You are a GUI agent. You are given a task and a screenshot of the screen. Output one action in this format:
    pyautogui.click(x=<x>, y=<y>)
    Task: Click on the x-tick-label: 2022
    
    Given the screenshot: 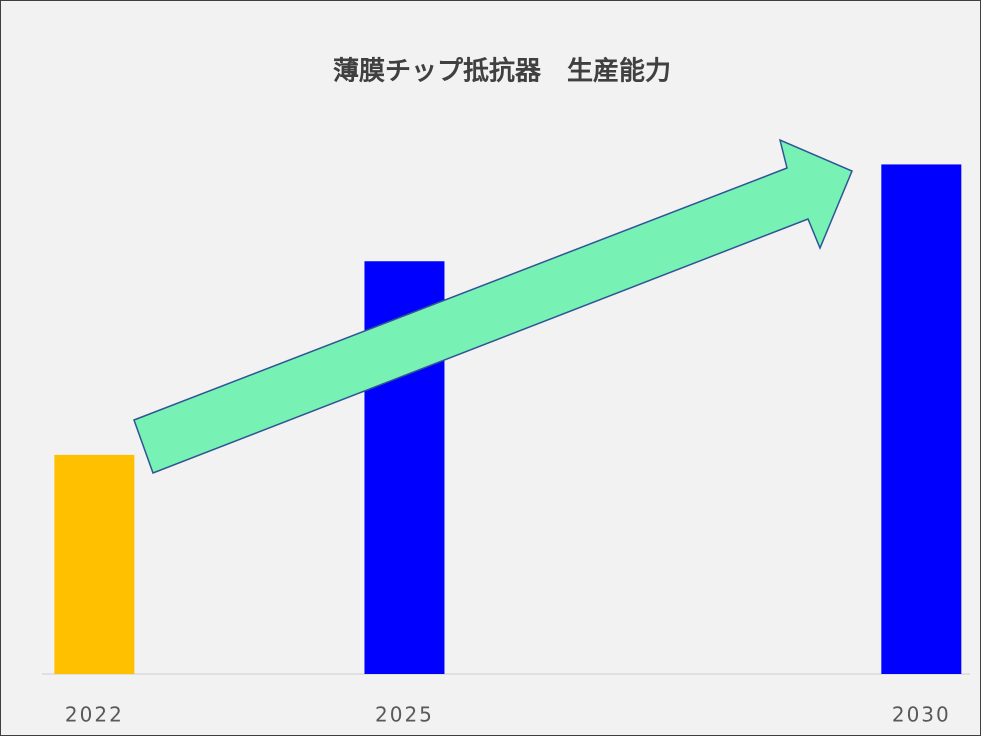 What is the action you would take?
    pyautogui.click(x=94, y=715)
    